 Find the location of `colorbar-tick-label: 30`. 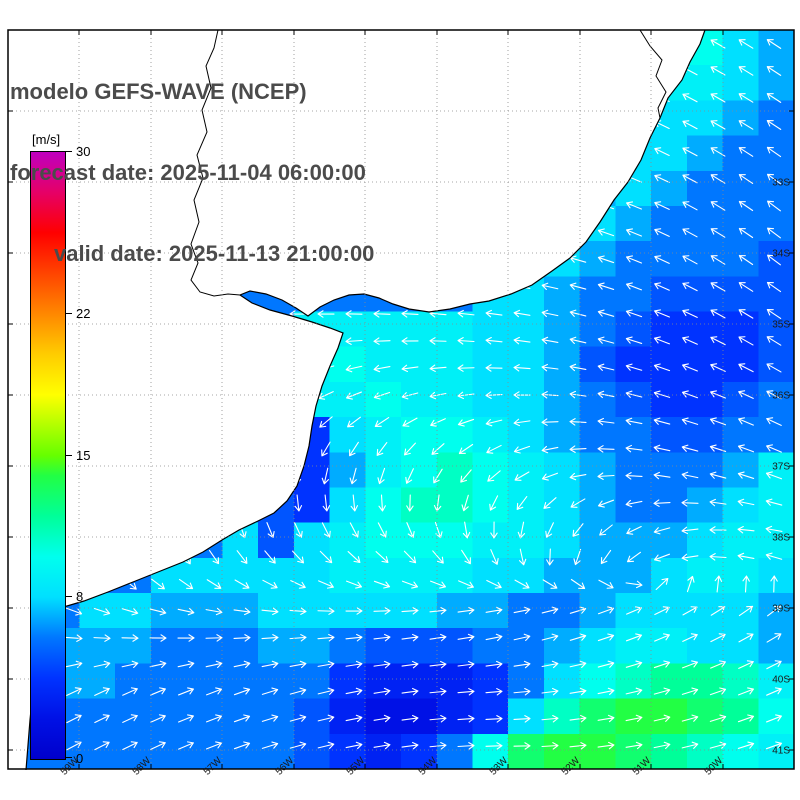

colorbar-tick-label: 30 is located at coordinates (83, 151).